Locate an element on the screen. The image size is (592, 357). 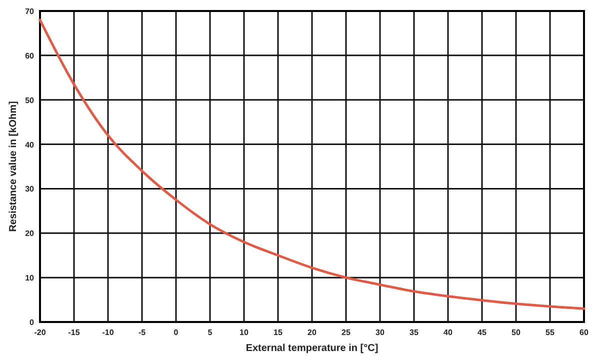
x-tick-label: 30 is located at coordinates (380, 332).